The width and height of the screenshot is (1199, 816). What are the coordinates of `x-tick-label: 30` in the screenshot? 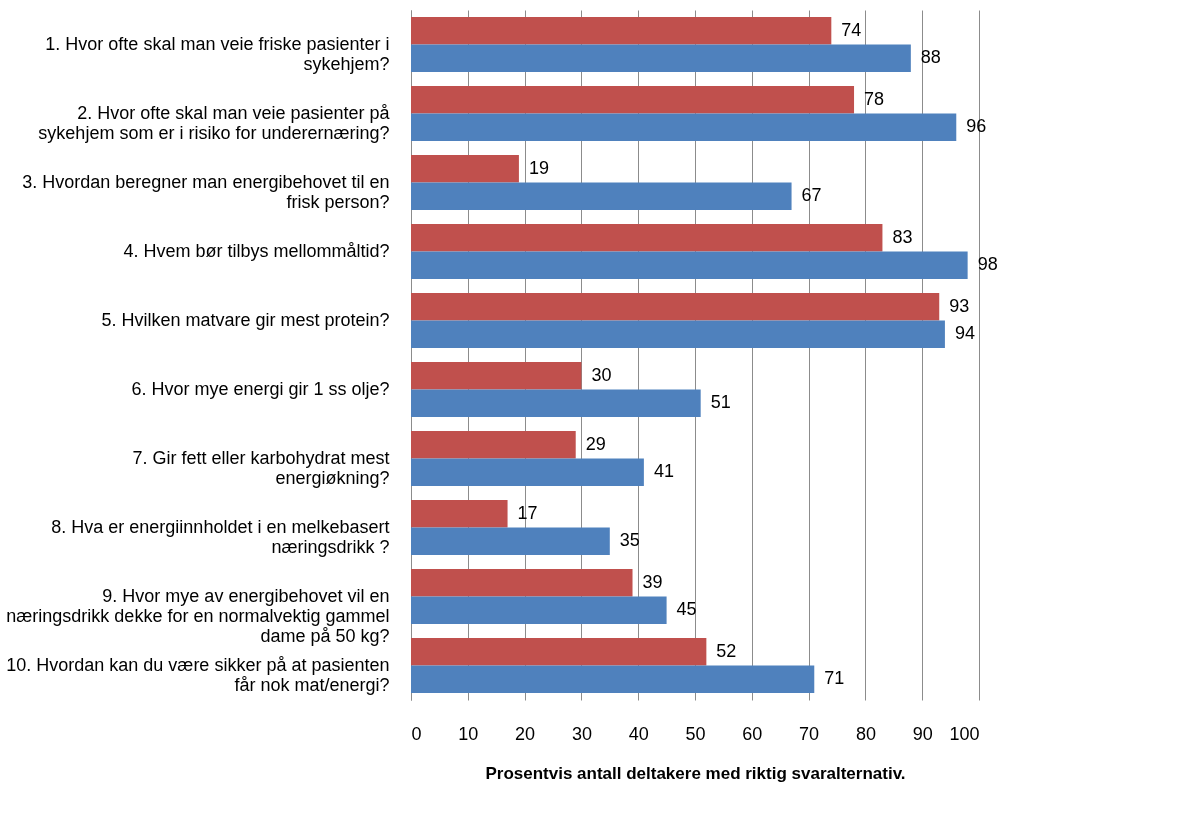 It's located at (581, 733).